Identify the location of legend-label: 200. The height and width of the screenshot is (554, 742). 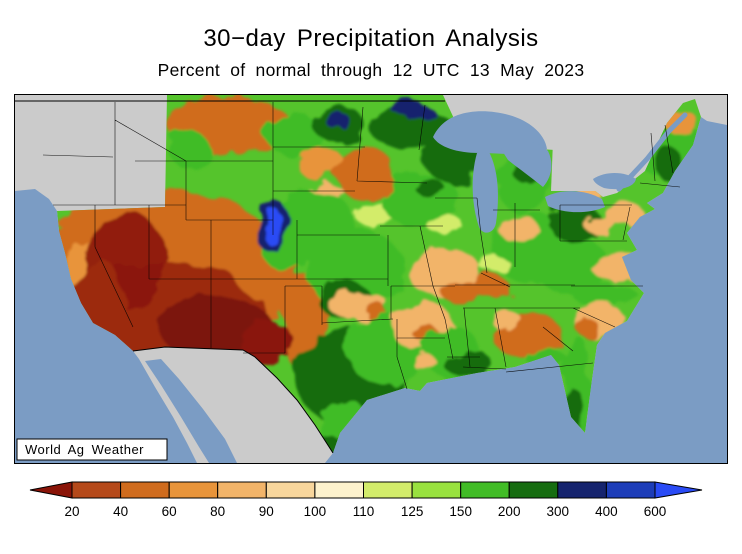
(509, 511).